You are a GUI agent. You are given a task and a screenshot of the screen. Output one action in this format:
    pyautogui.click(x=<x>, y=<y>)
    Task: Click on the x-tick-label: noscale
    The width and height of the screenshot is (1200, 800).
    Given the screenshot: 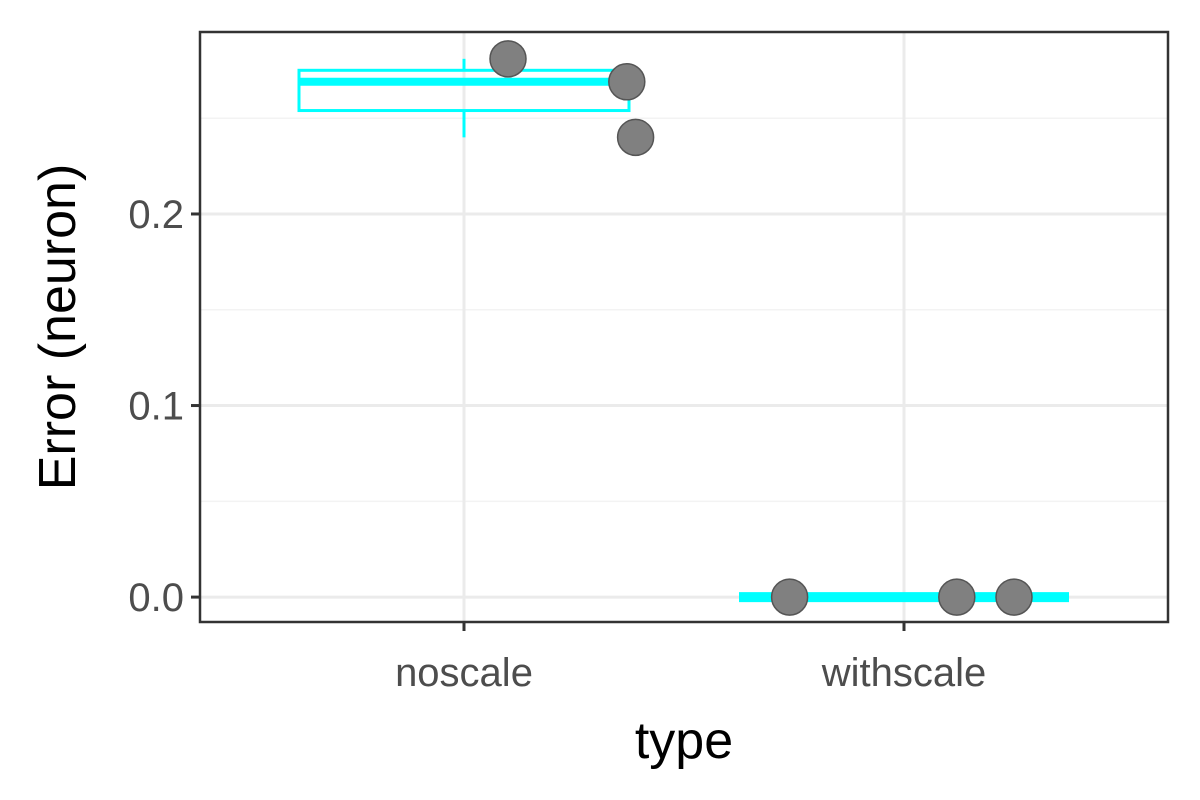 What is the action you would take?
    pyautogui.click(x=464, y=673)
    